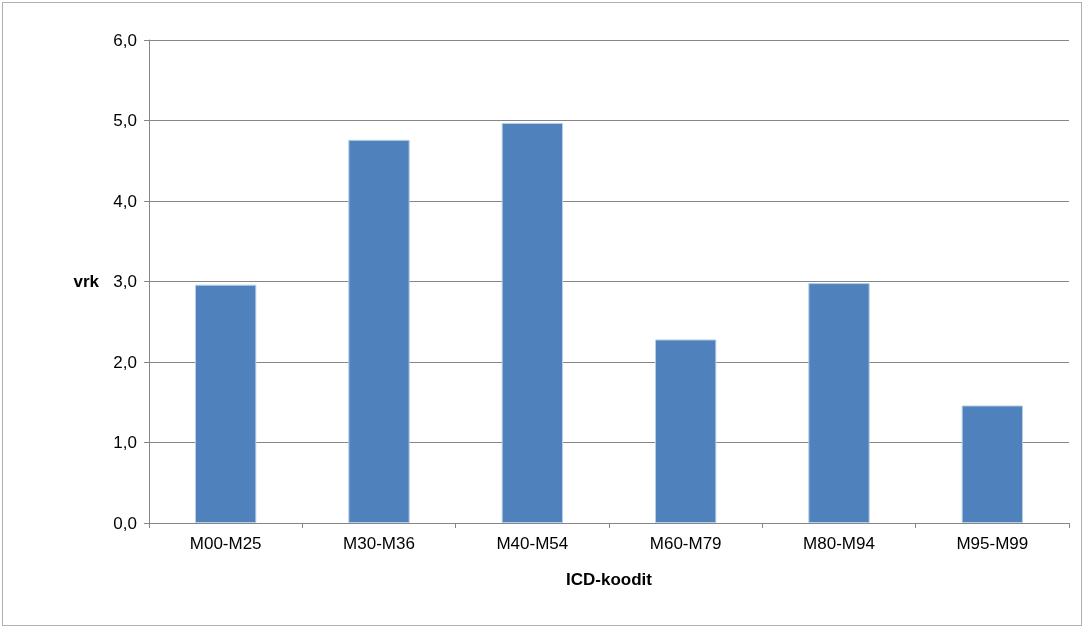 This screenshot has height=630, width=1086. Describe the element at coordinates (225, 543) in the screenshot. I see `x-tick-label: M00-M25` at that location.